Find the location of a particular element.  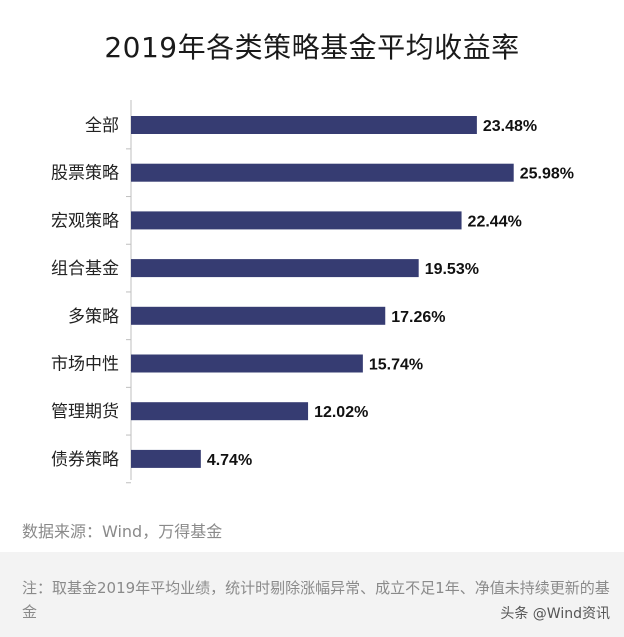

category-label: 市场中性 is located at coordinates (85, 365).